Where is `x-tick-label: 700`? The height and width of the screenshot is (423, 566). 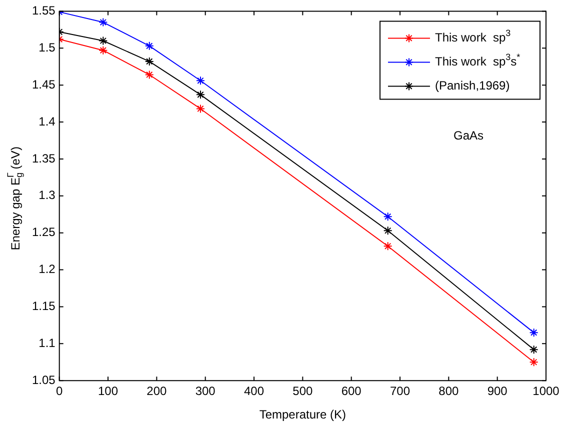
x-tick-label: 700 is located at coordinates (400, 391).